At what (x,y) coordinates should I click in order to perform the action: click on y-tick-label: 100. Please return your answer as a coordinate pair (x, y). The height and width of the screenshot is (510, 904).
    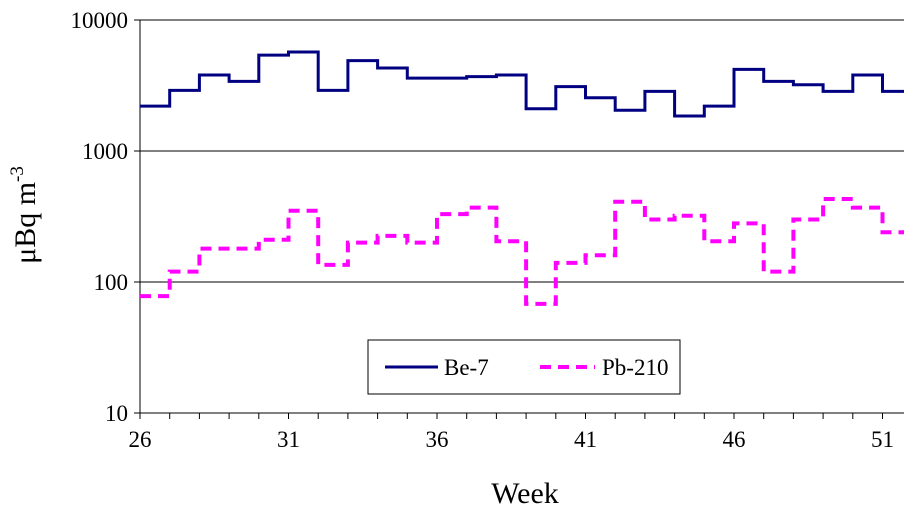
    Looking at the image, I should click on (111, 282).